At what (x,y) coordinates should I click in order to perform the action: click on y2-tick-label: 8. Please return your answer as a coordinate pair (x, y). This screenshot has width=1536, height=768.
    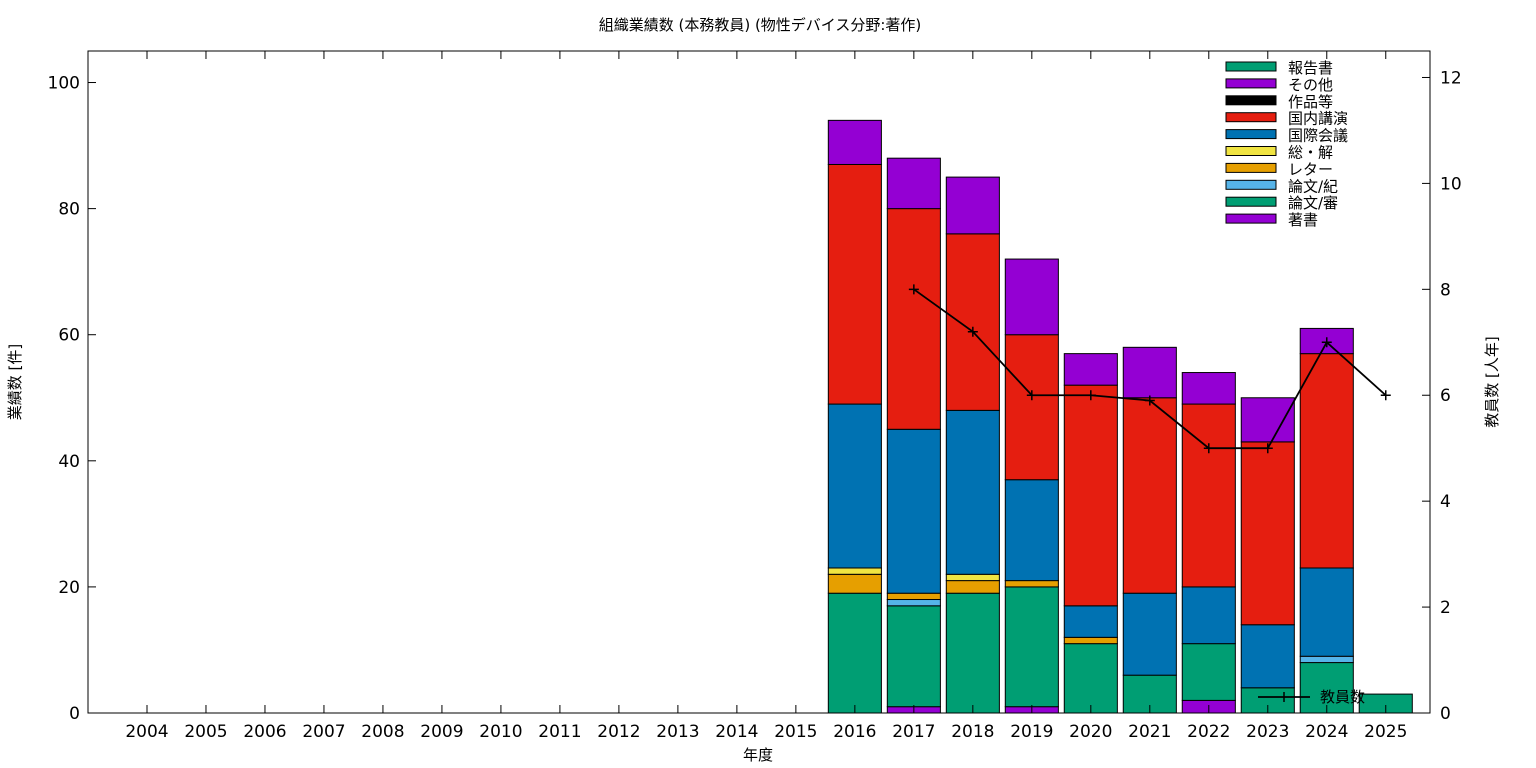
    Looking at the image, I should click on (1445, 290).